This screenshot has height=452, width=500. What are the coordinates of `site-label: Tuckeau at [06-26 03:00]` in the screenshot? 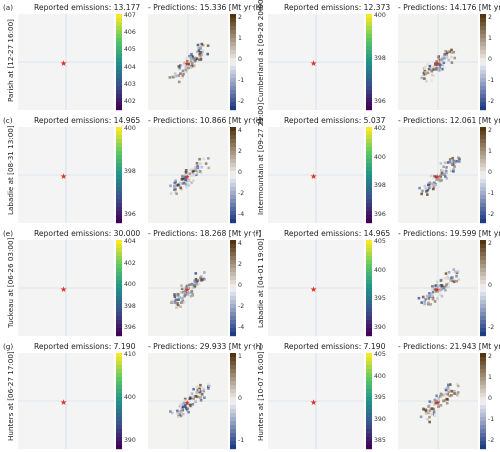 It's located at (10, 282).